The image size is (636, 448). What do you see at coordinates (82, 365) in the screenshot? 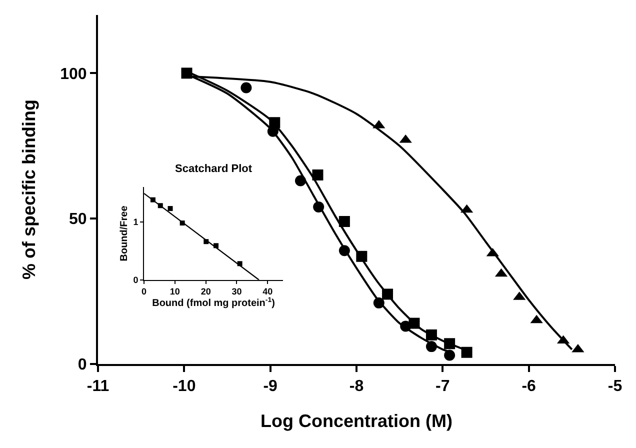
I see `y-tick-label: 0` at bounding box center [82, 365].